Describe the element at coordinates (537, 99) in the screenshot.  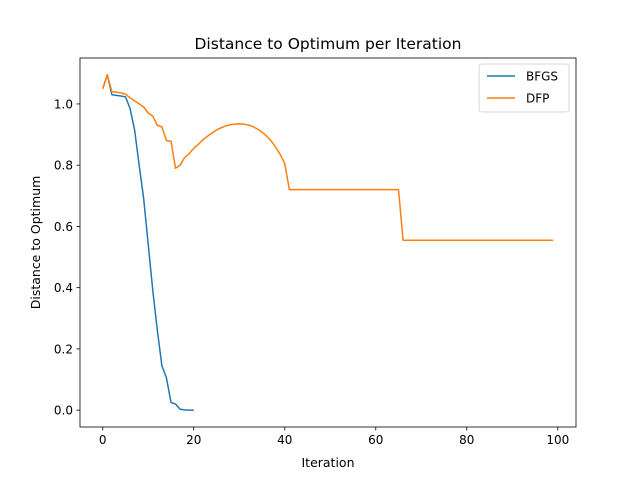
I see `legend-label-dfp: DFP` at that location.